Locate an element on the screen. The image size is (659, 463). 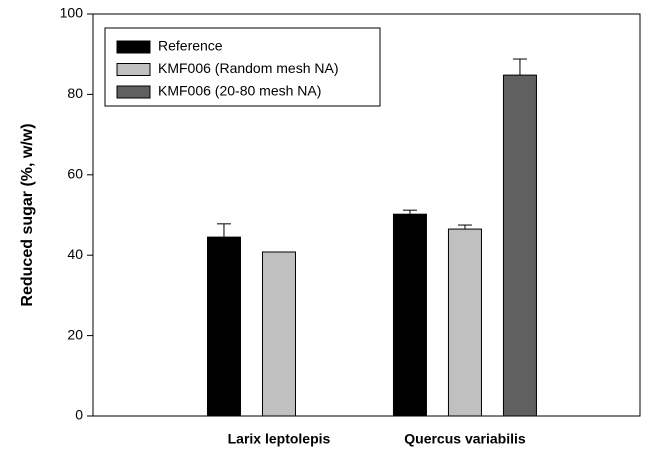
x-tick-label: Larix leptolepis is located at coordinates (279, 439).